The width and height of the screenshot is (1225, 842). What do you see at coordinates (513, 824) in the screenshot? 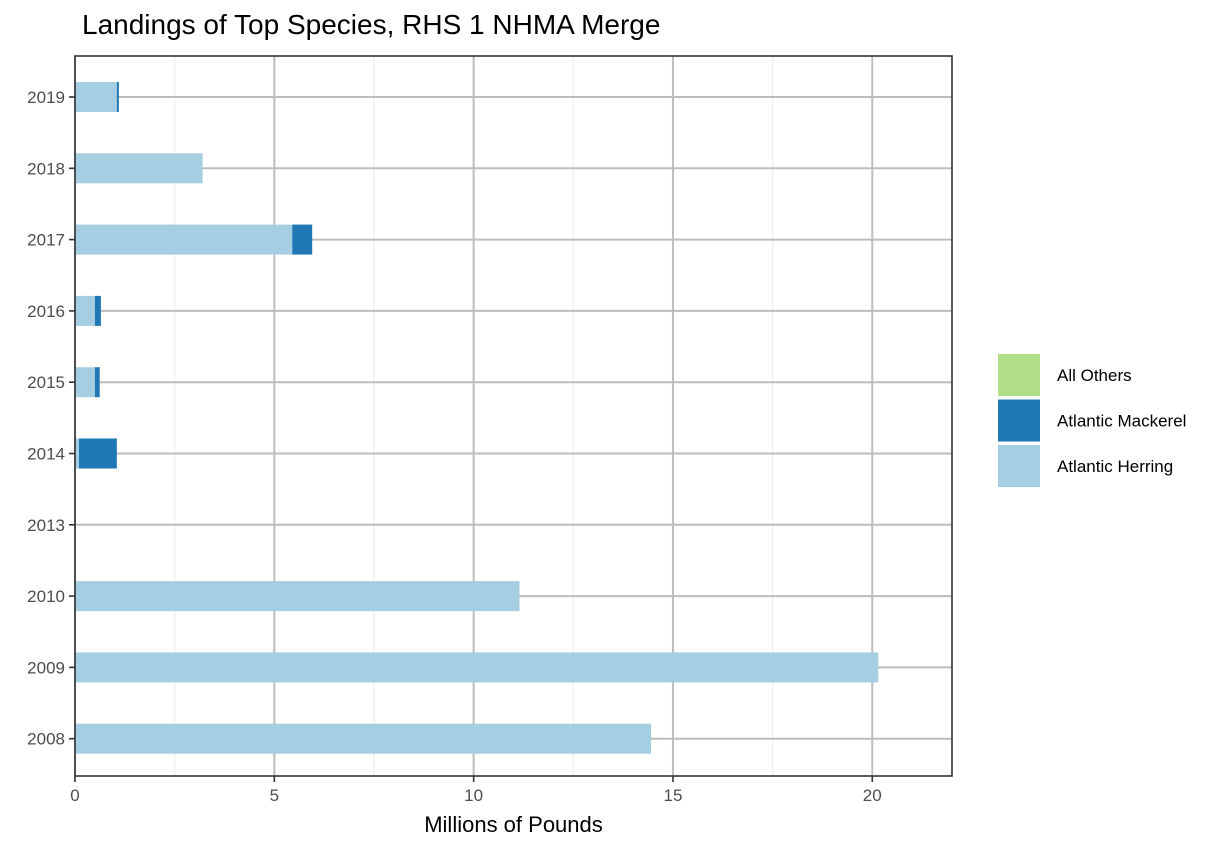
I see `x-axis-title: Millions of Pounds` at bounding box center [513, 824].